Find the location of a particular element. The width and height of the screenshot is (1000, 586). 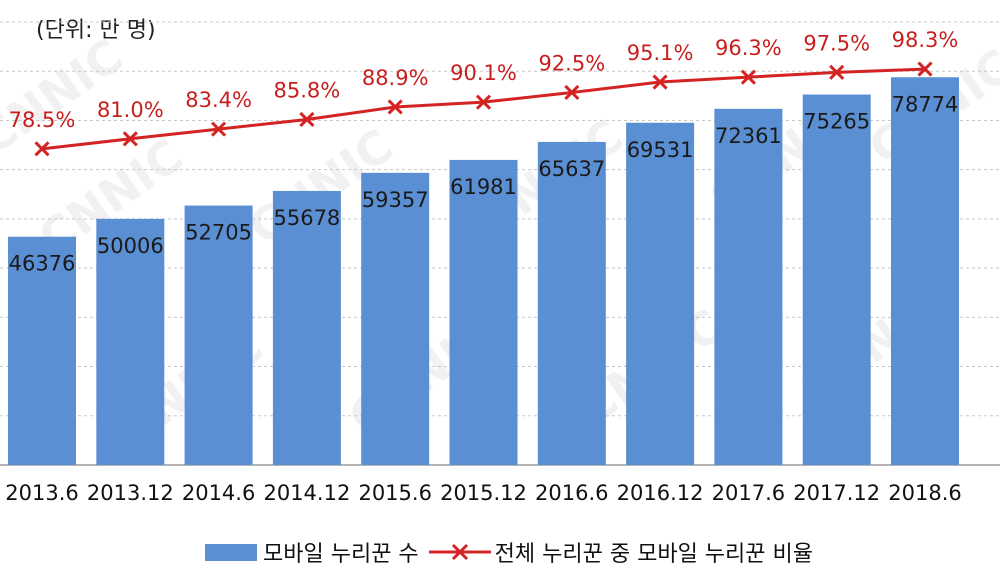

line-value-label: 90.1% is located at coordinates (483, 73).